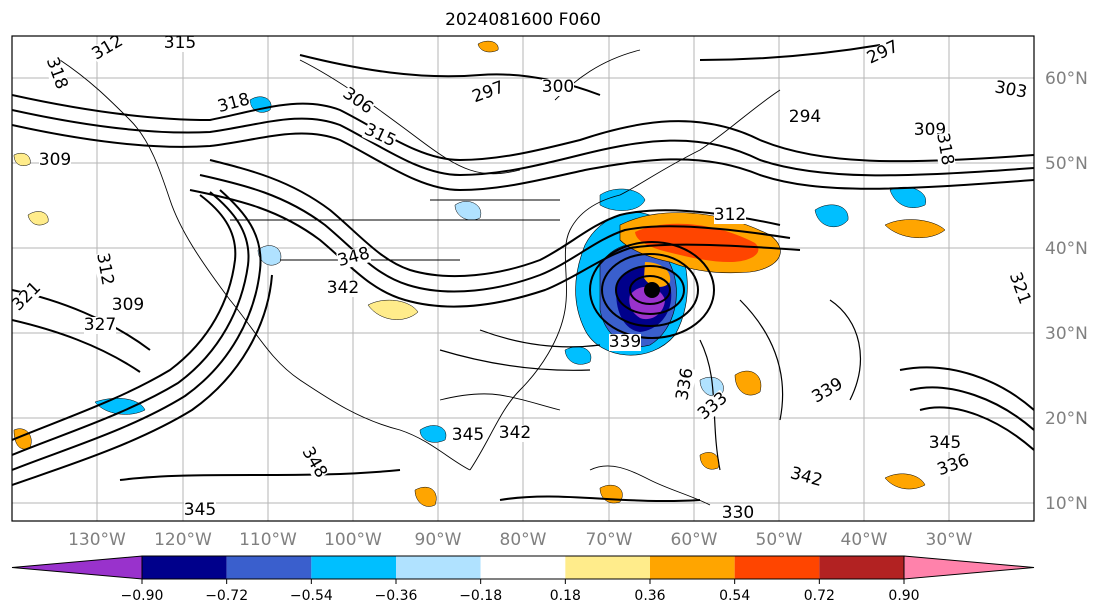 This screenshot has height=615, width=1105. What do you see at coordinates (77, 567) in the screenshot?
I see `colorbar-min-extend` at bounding box center [77, 567].